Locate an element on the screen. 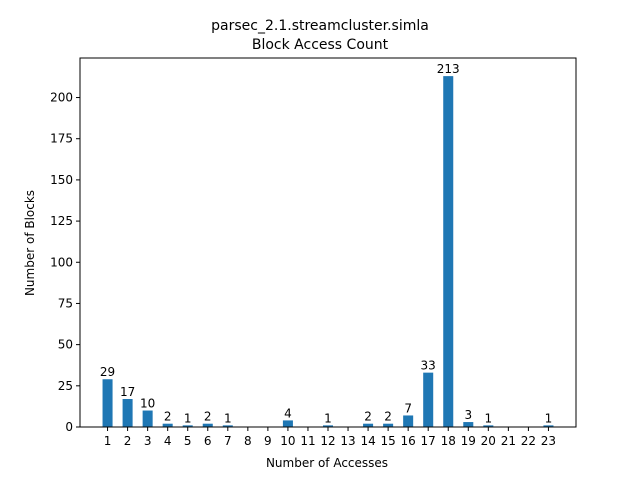 The image size is (640, 480). x-tick-label-2: 2 is located at coordinates (128, 441).